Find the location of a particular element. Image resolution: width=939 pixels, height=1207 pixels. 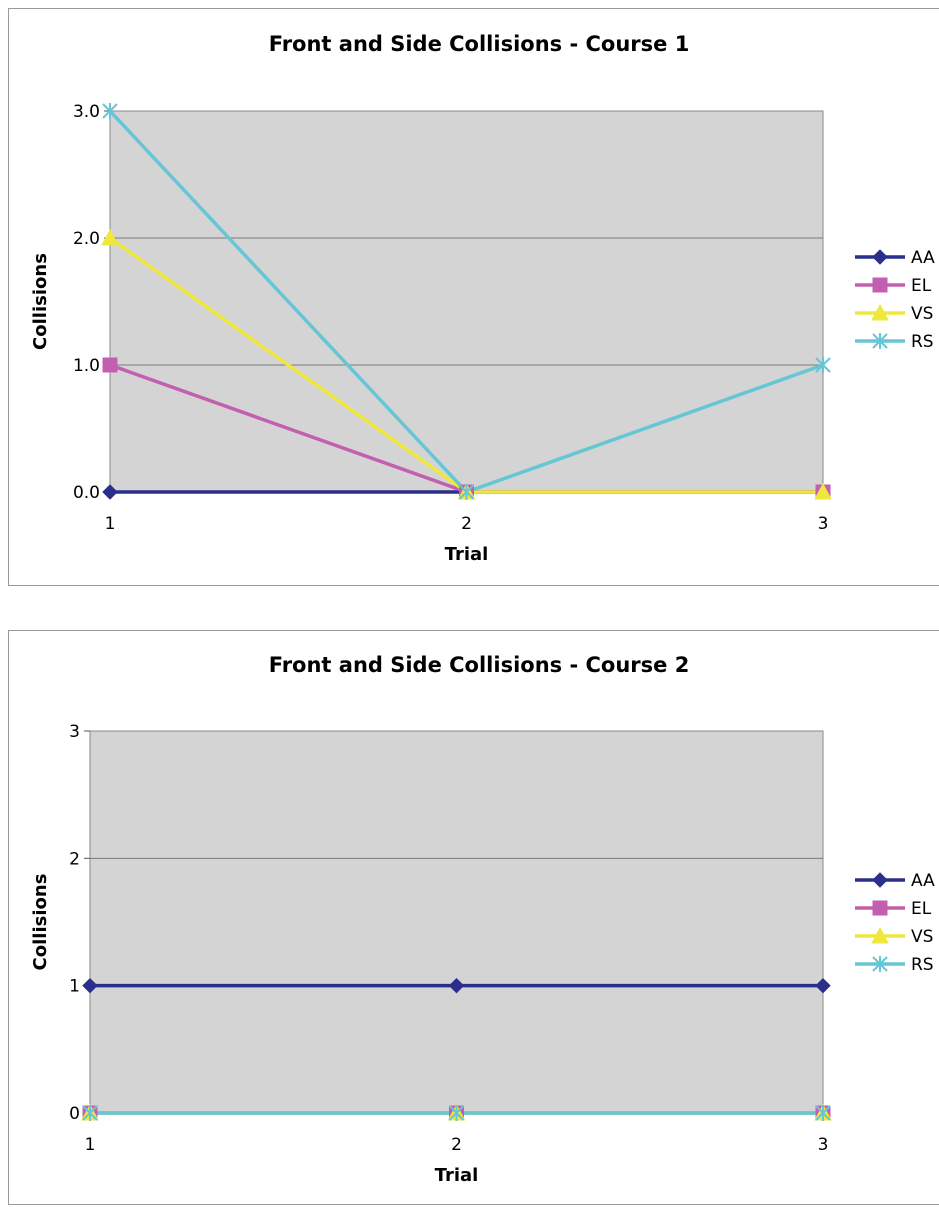

chart-title: Front and Side Collisions - Course 1 is located at coordinates (479, 44).